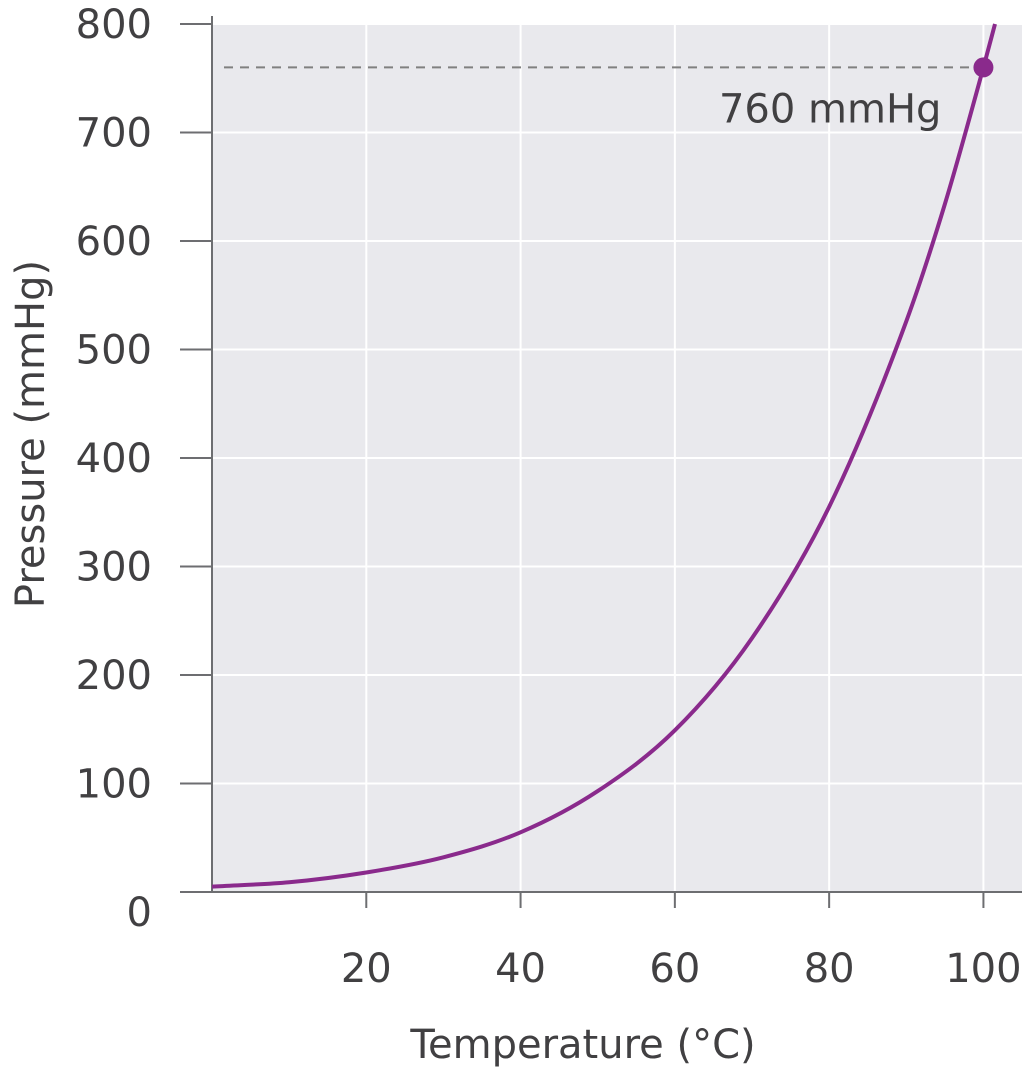 This screenshot has width=1030, height=1069. I want to click on y-tick-label-400: 400, so click(114, 459).